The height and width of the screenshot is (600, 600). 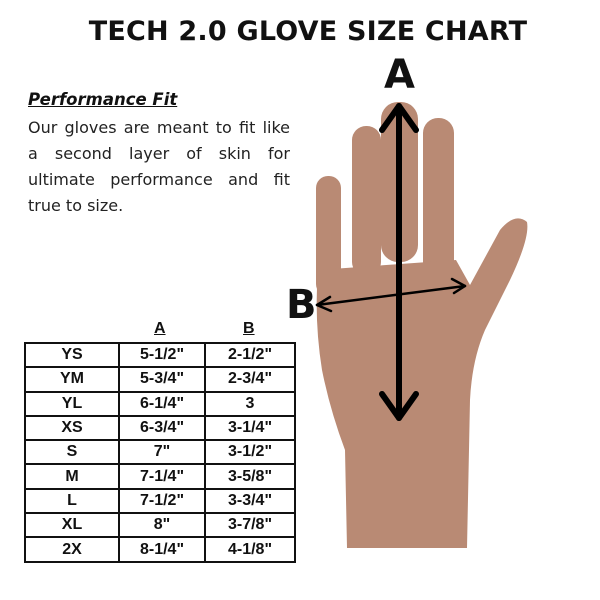 What do you see at coordinates (72, 501) in the screenshot?
I see `size-cell: L` at bounding box center [72, 501].